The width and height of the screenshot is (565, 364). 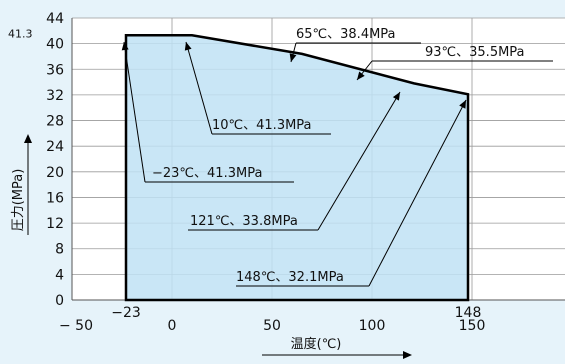 I want to click on y-tick-label: 24, so click(x=55, y=147).